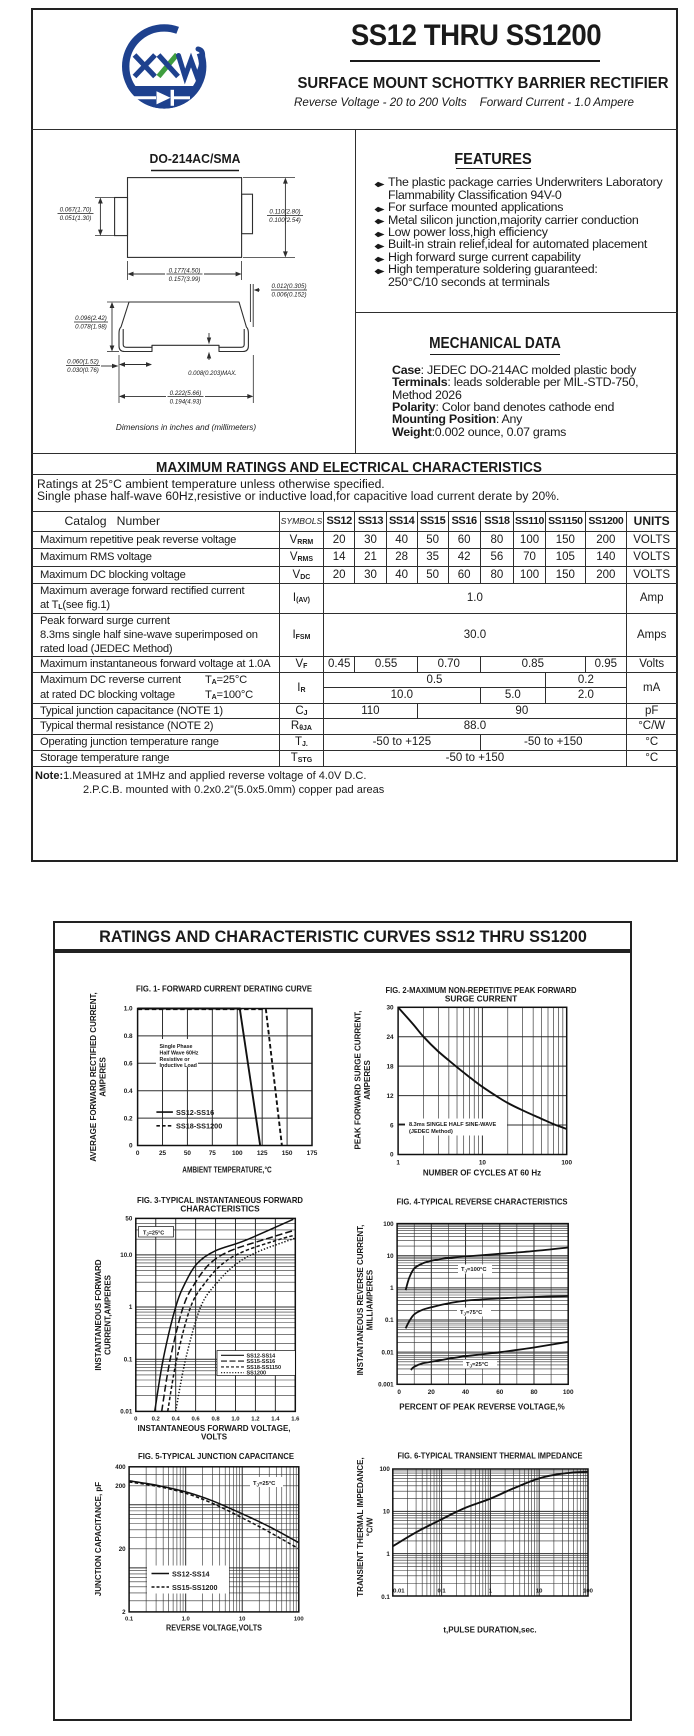 This screenshot has height=1736, width=694. I want to click on svg-text: 60, so click(500, 1392).